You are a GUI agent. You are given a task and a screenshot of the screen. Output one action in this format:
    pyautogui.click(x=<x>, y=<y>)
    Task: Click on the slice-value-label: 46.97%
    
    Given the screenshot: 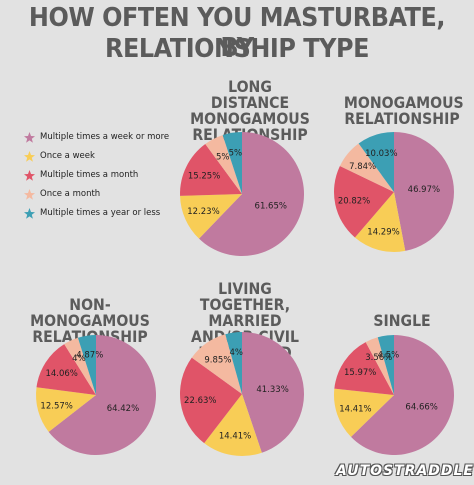 What is the action you would take?
    pyautogui.click(x=424, y=190)
    